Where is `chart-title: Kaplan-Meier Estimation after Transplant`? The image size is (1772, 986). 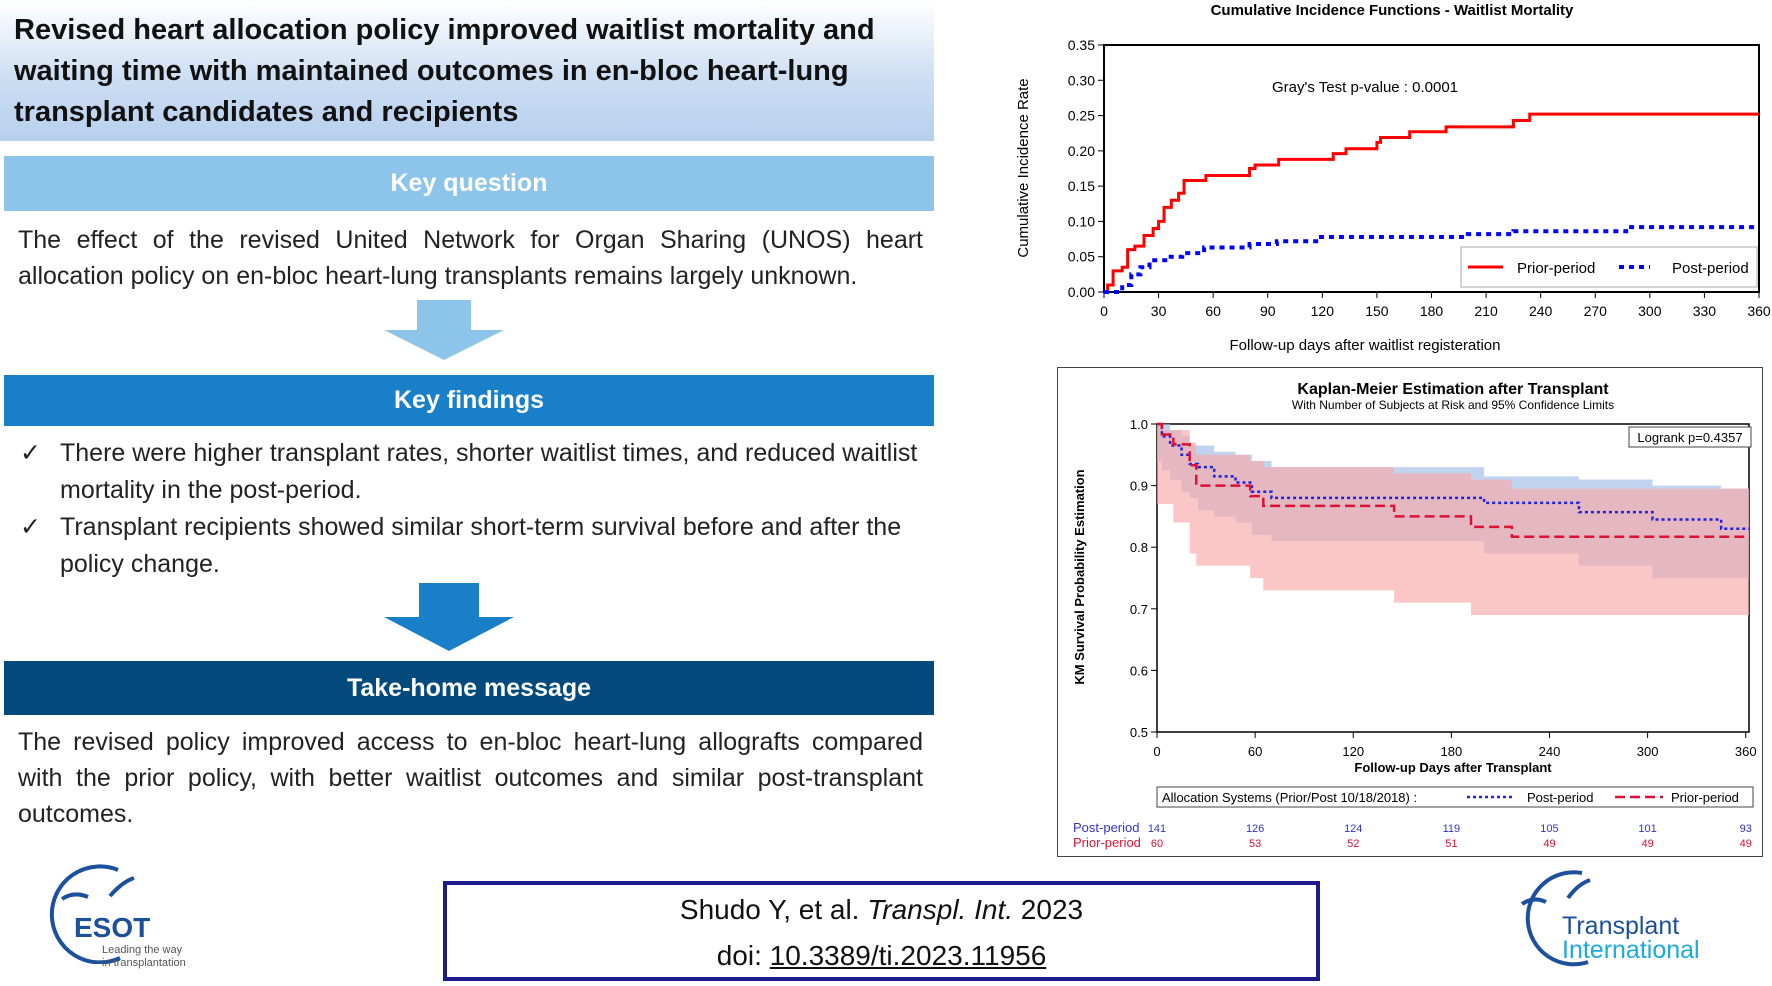
chart-title: Kaplan-Meier Estimation after Transplant is located at coordinates (1453, 389).